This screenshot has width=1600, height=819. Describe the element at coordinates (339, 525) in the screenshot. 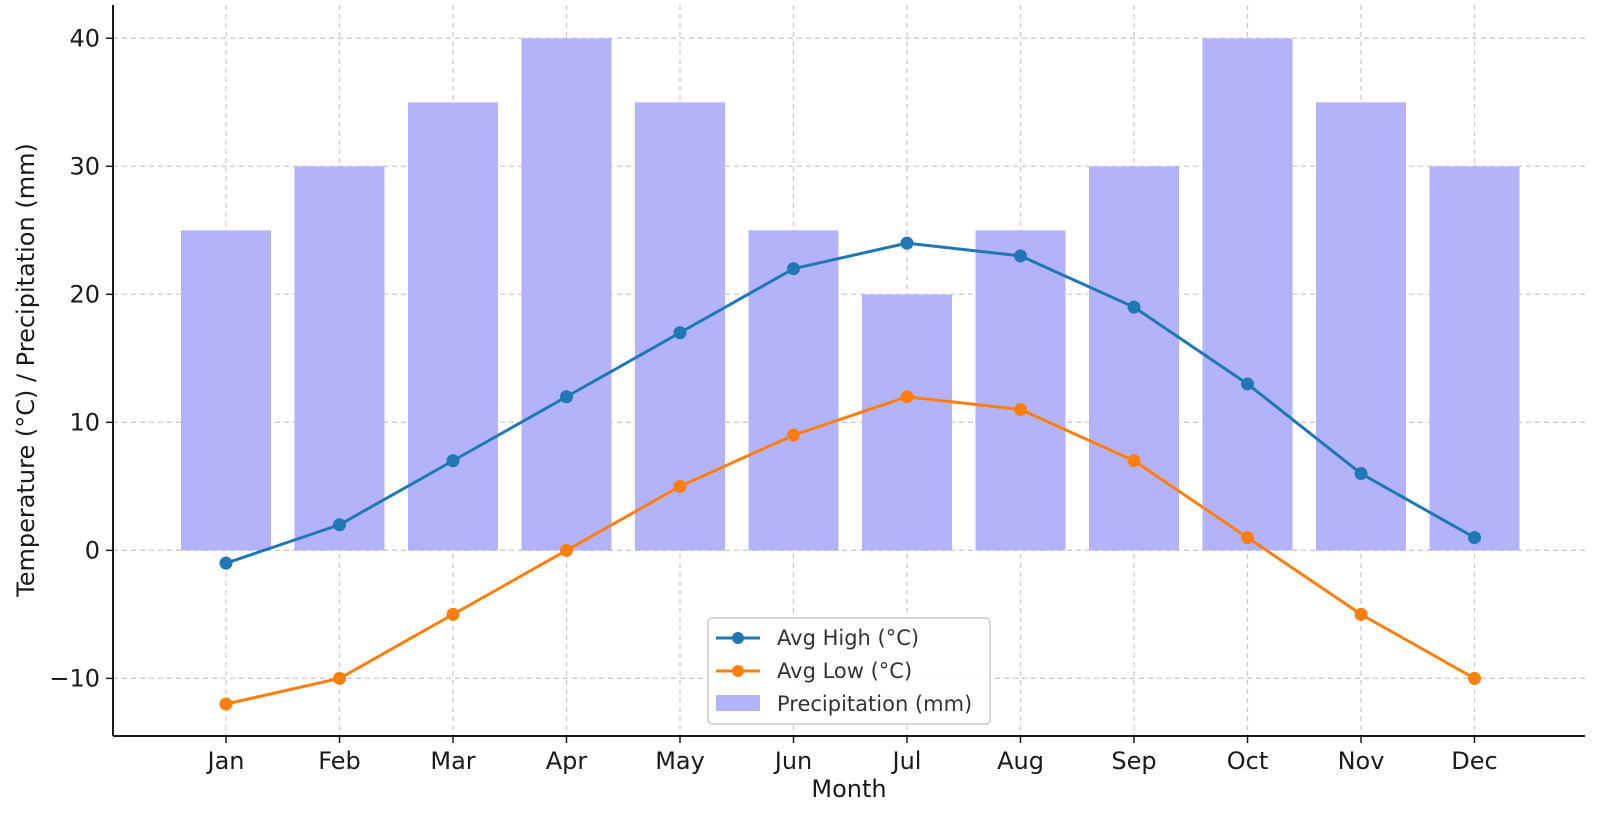

I see `point-avg-high-c-feb` at that location.